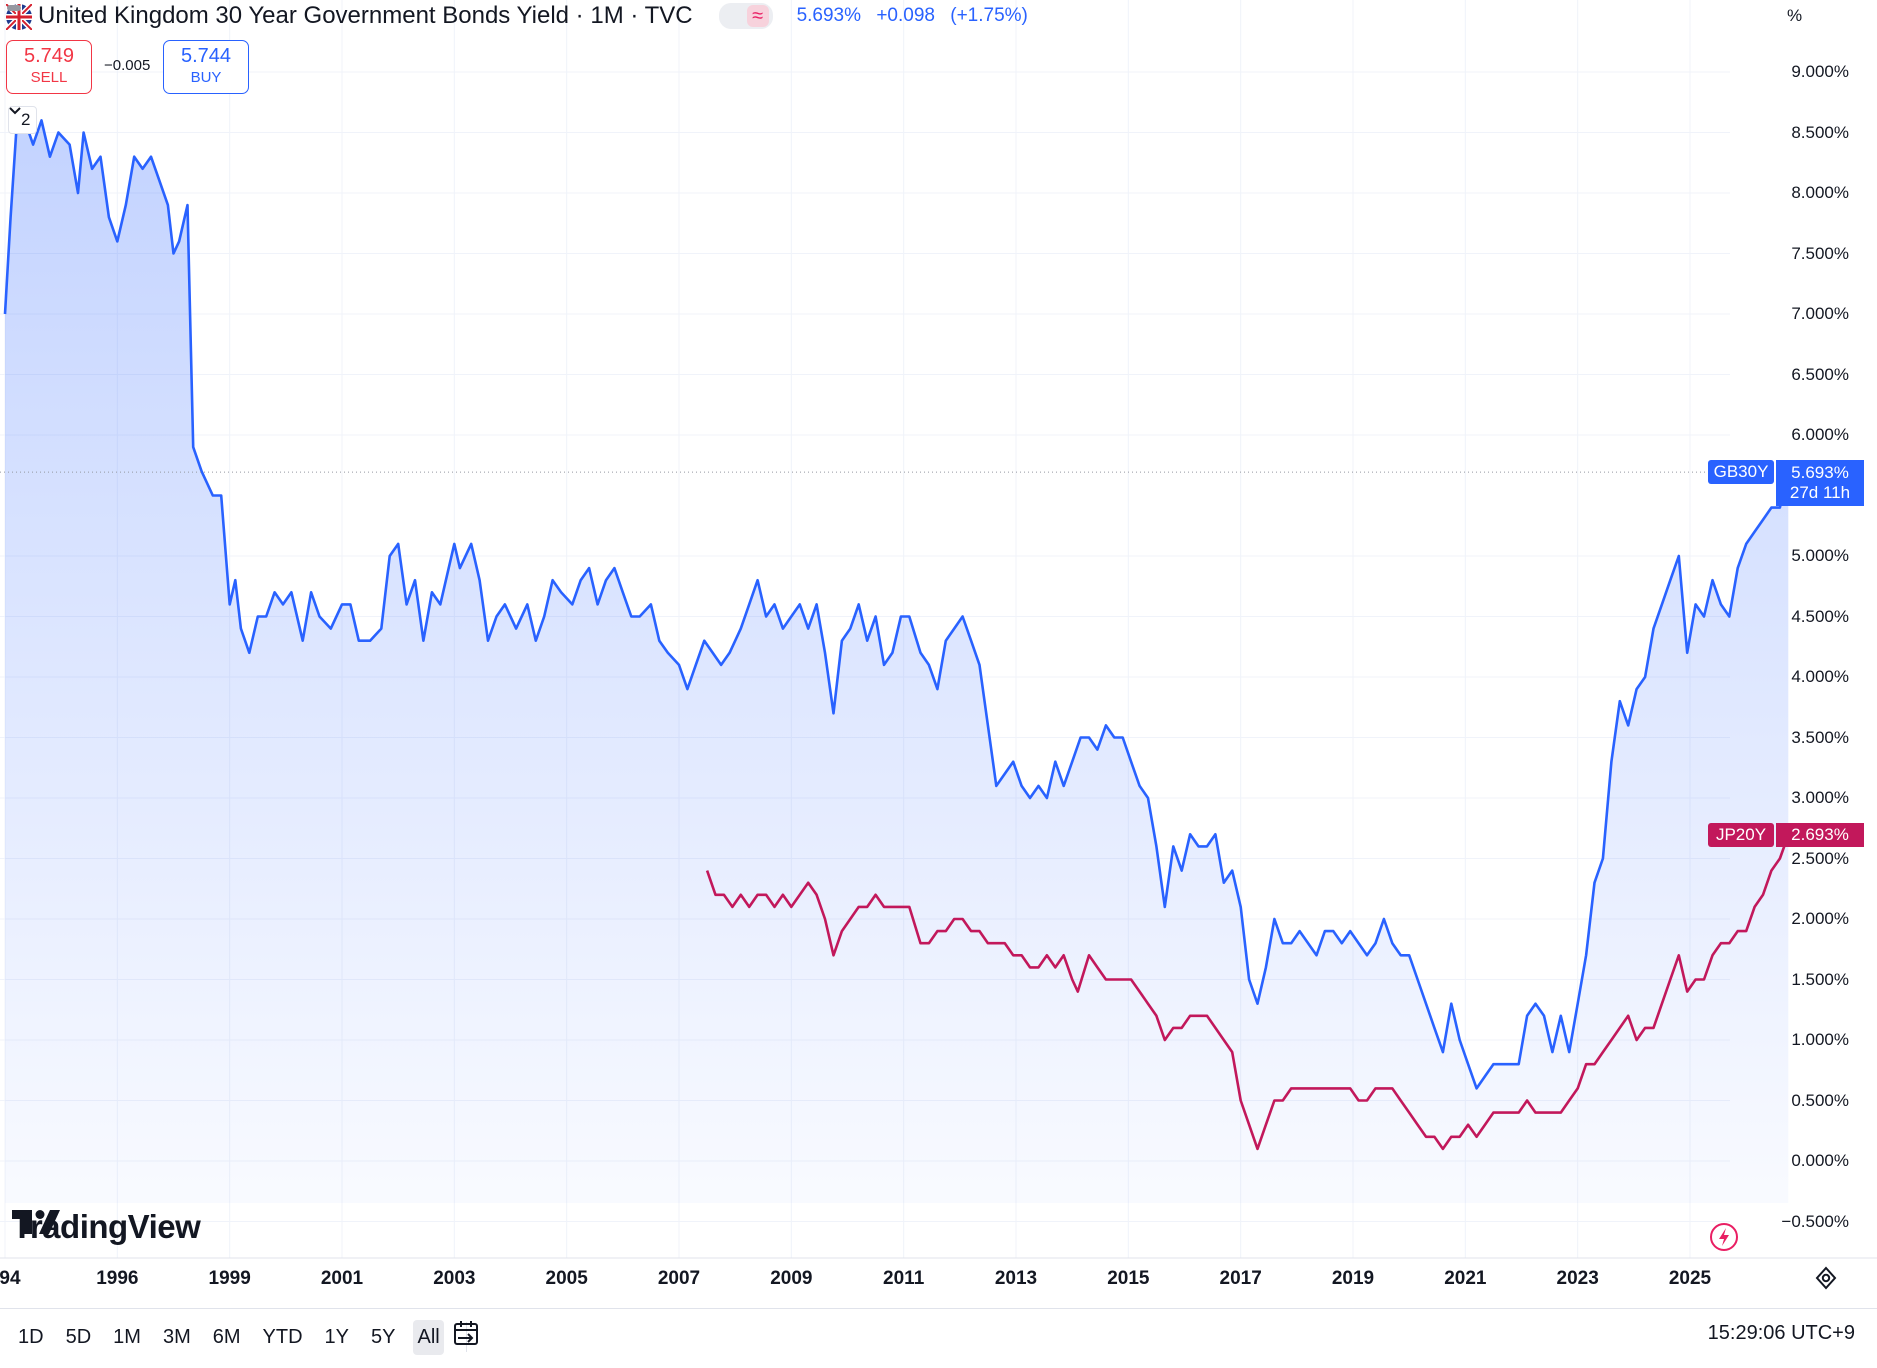 Image resolution: width=1877 pixels, height=1368 pixels. Describe the element at coordinates (282, 1336) in the screenshot. I see `range-button-ytd: YTD` at that location.